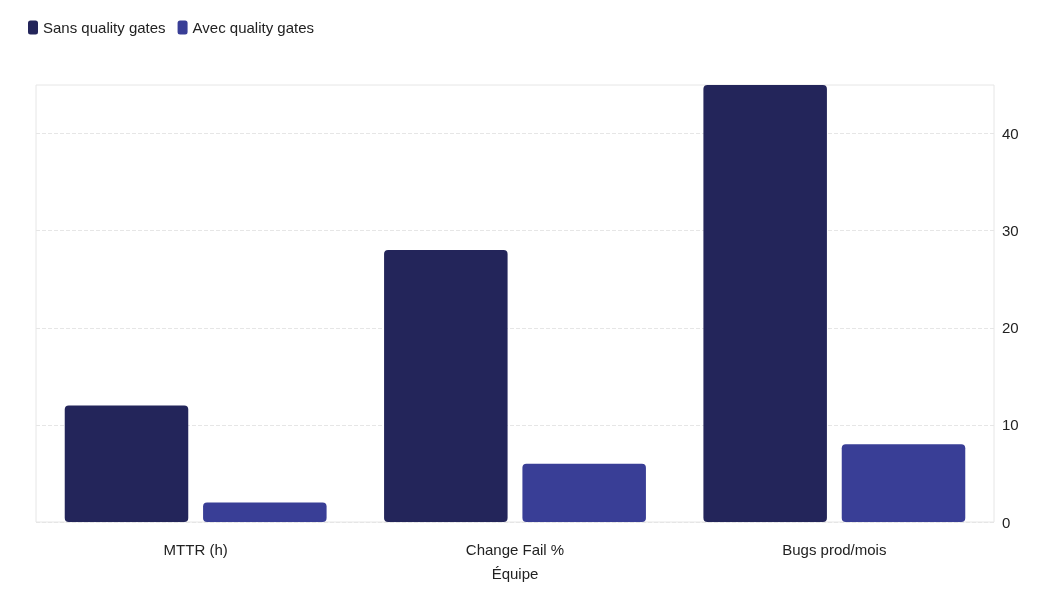 The image size is (1048, 594). What do you see at coordinates (195, 549) in the screenshot?
I see `x-tick-label: MTTR (h)` at bounding box center [195, 549].